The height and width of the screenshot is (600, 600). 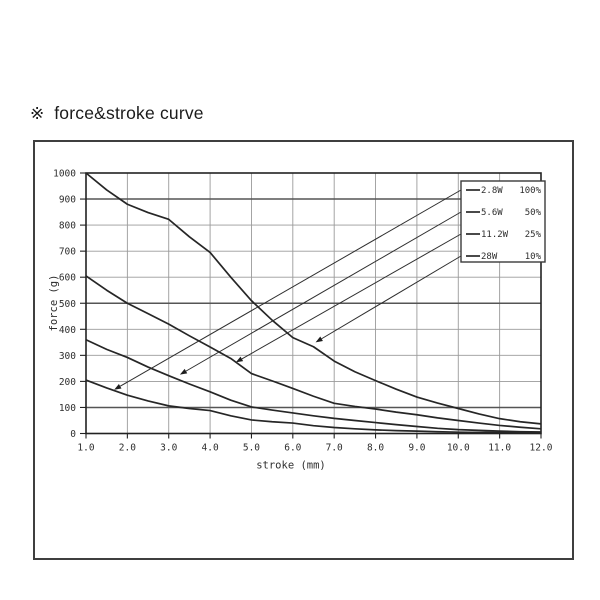 I want to click on x-tick-label: 11.0, so click(x=499, y=448).